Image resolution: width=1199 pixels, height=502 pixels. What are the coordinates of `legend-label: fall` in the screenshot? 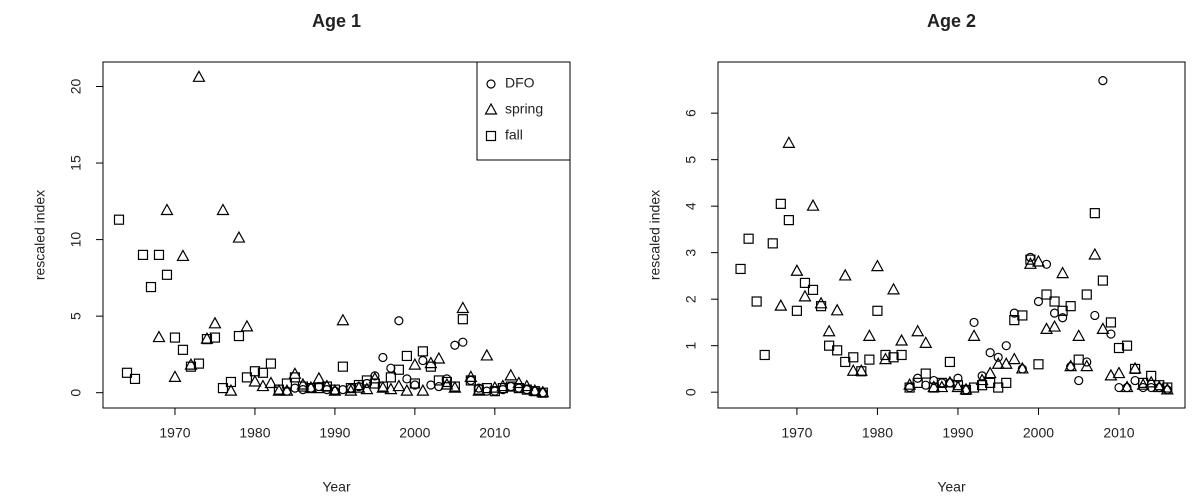 It's located at (514, 135).